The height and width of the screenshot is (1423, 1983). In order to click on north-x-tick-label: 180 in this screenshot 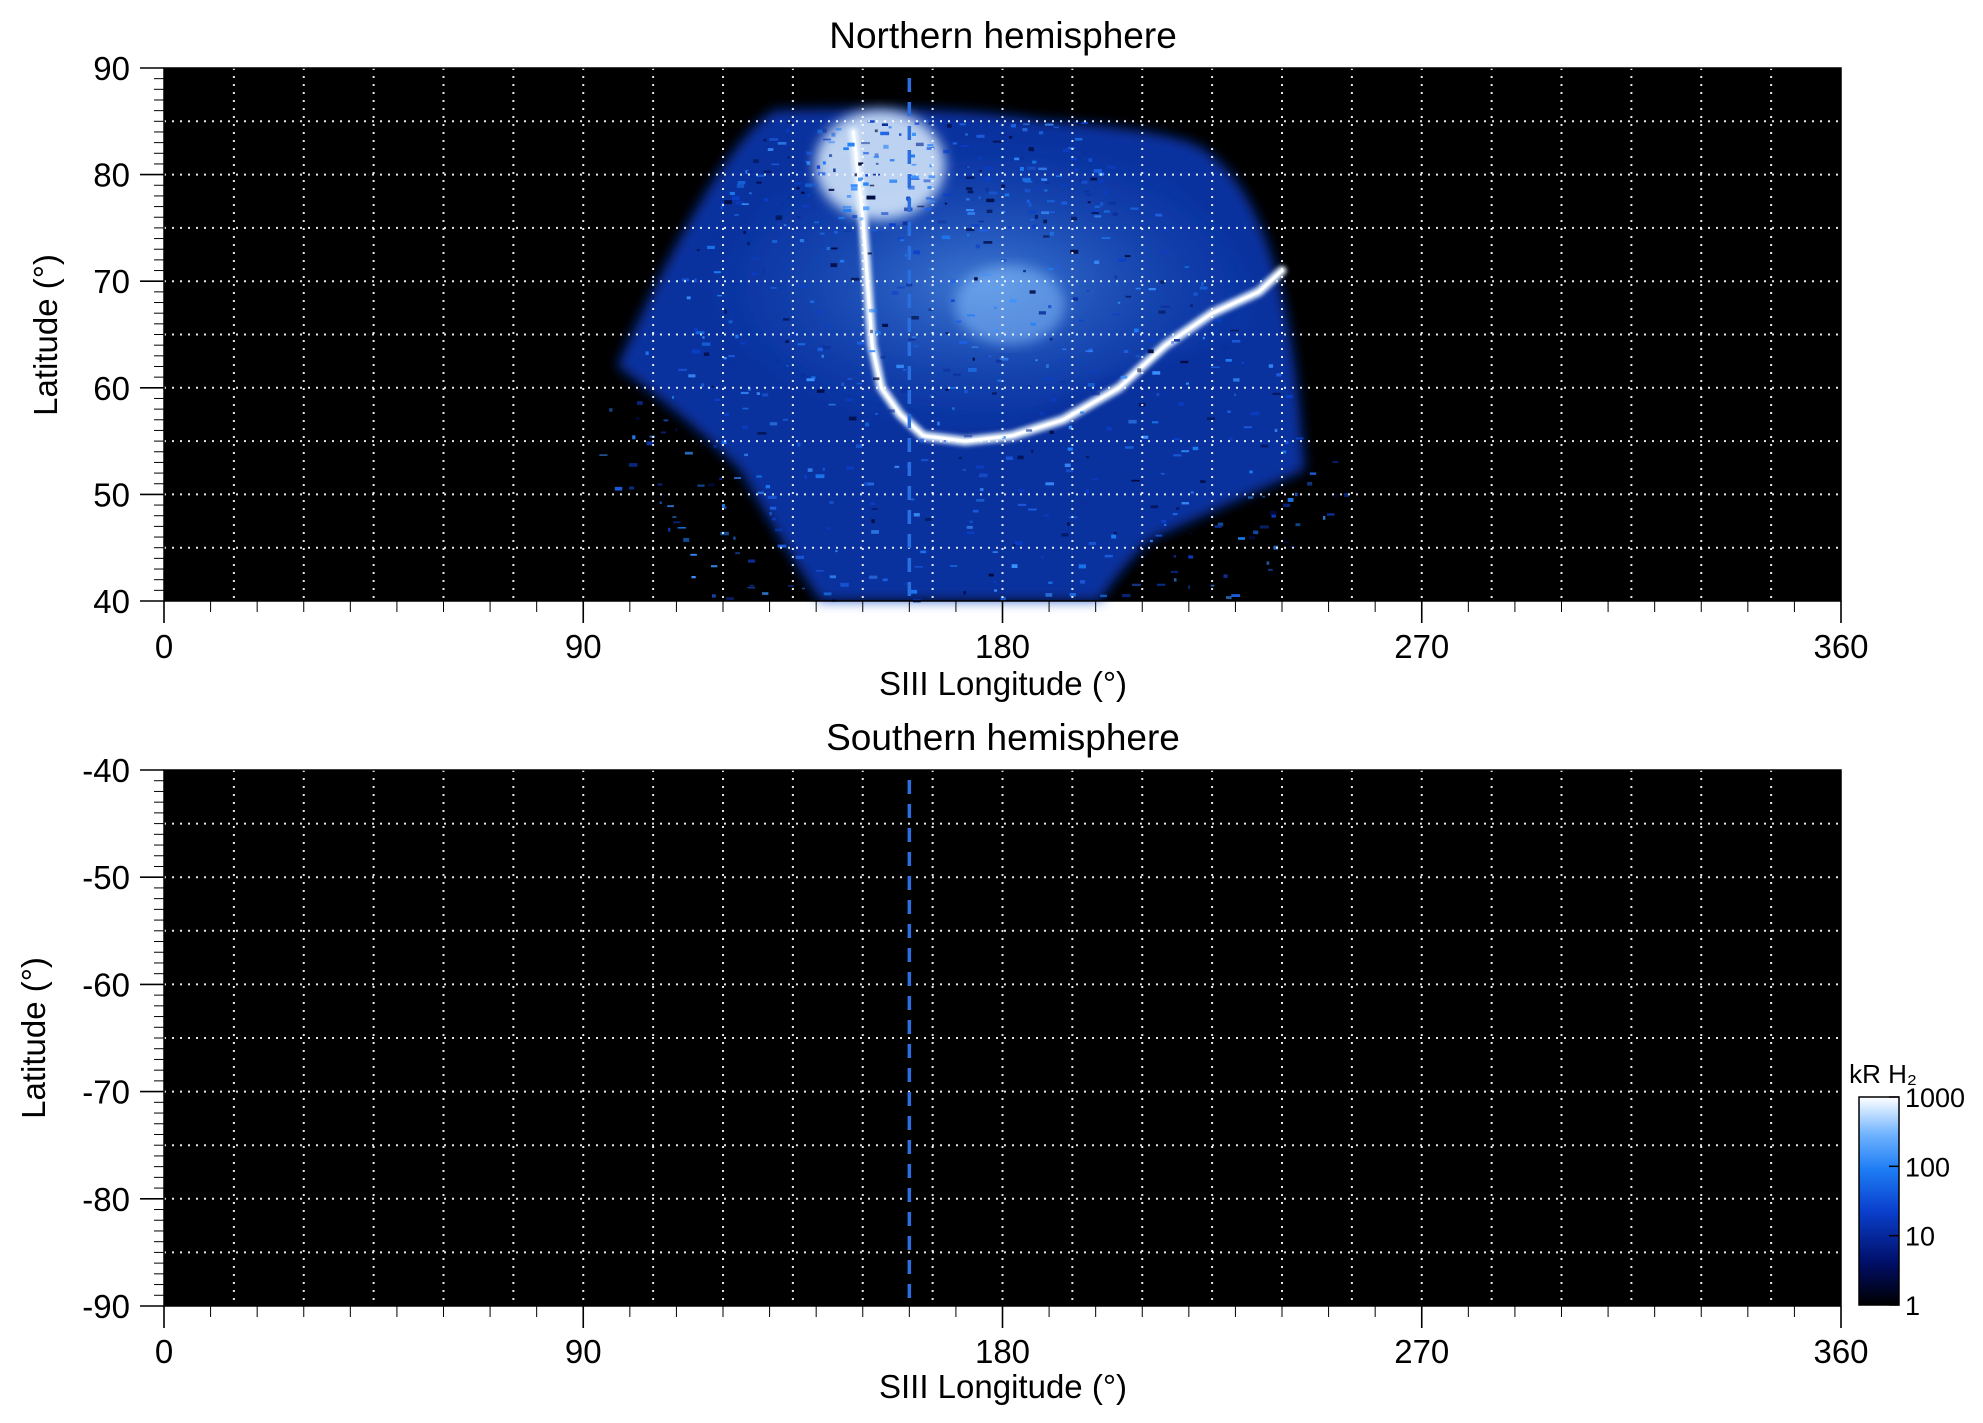, I will do `click(1002, 646)`.